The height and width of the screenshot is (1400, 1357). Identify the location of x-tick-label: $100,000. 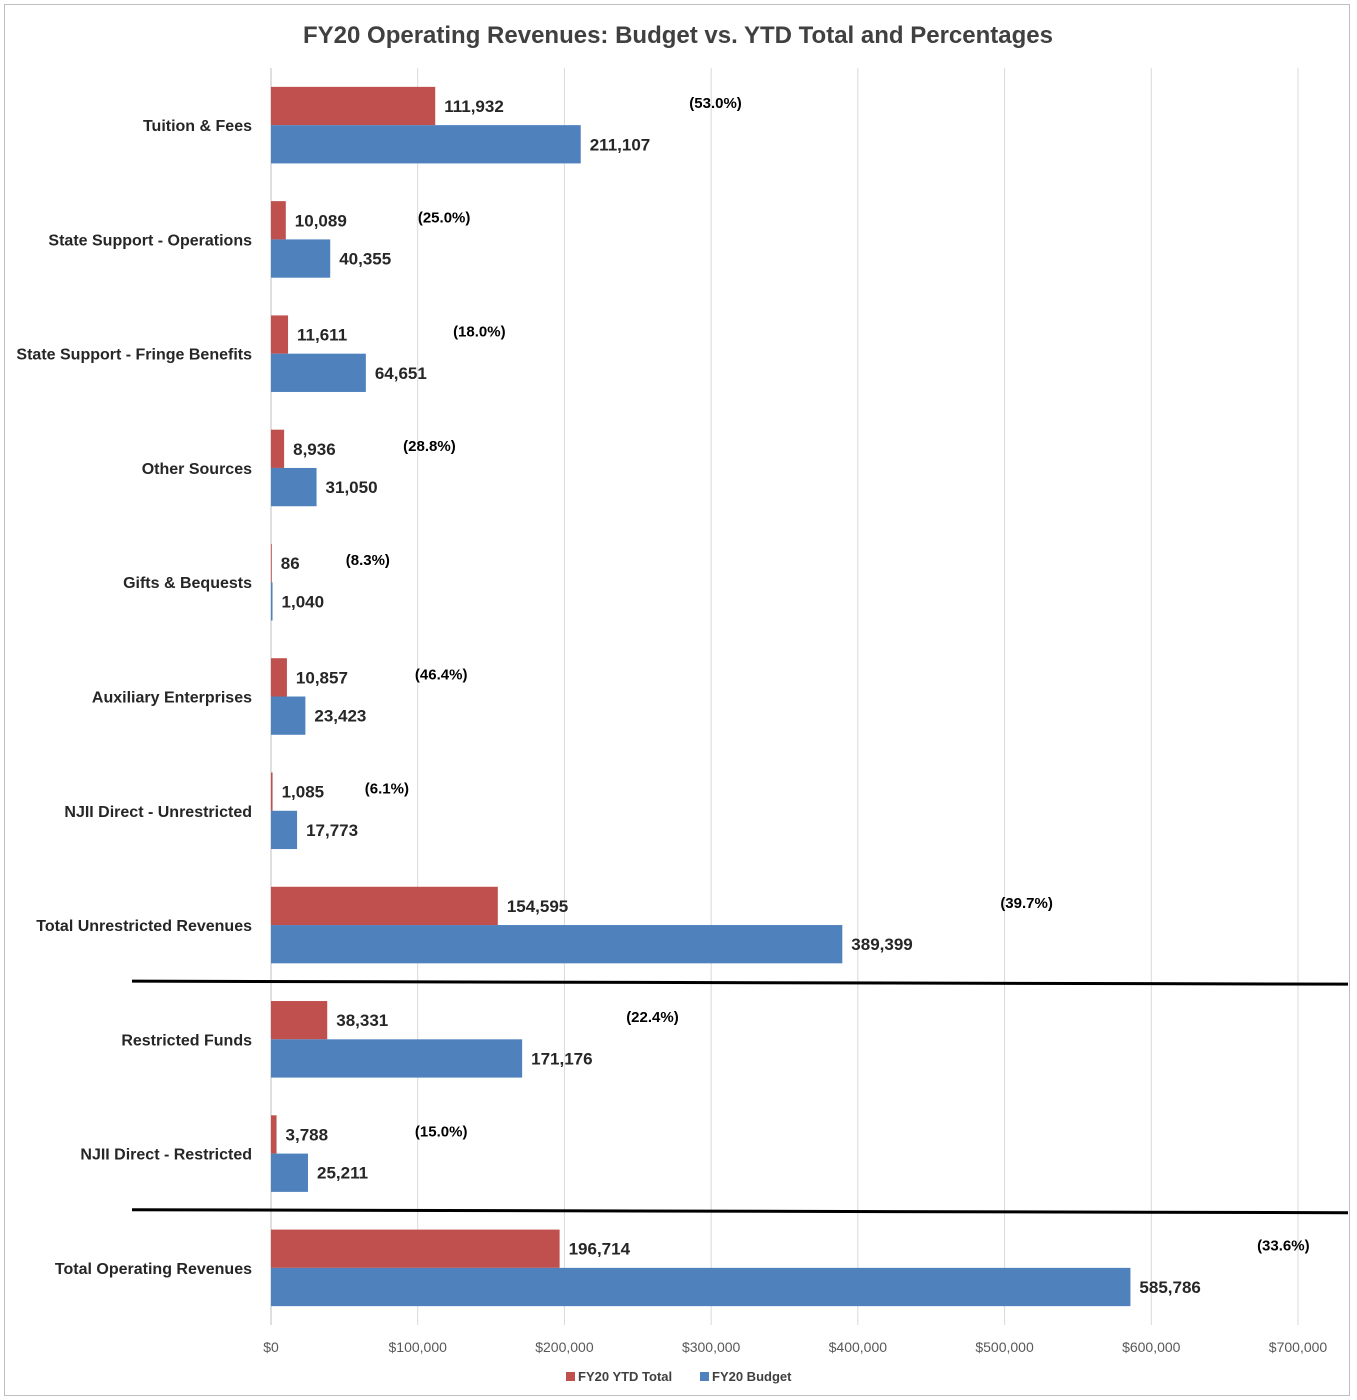
(418, 1347).